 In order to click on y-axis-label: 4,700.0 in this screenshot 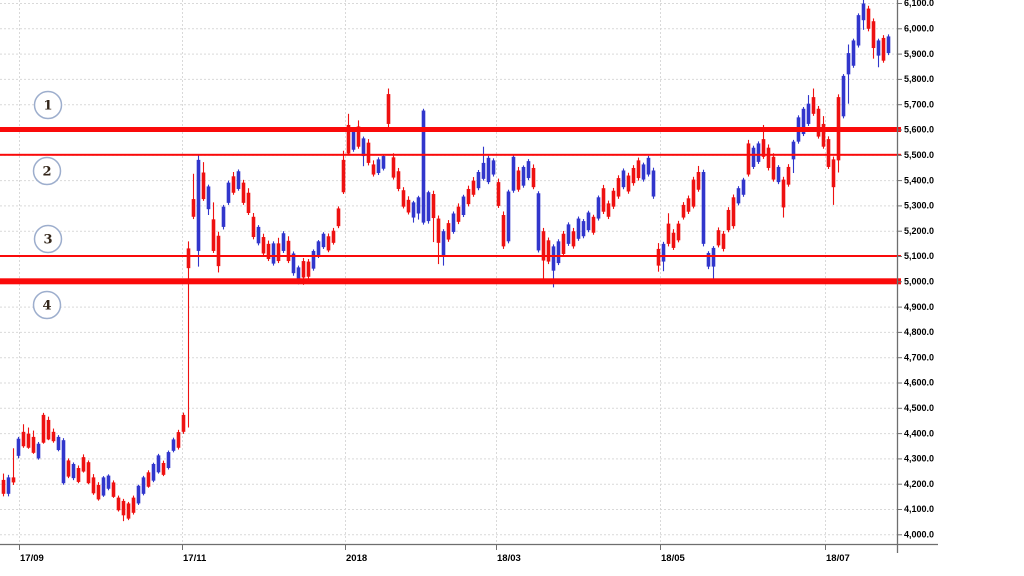, I will do `click(919, 357)`.